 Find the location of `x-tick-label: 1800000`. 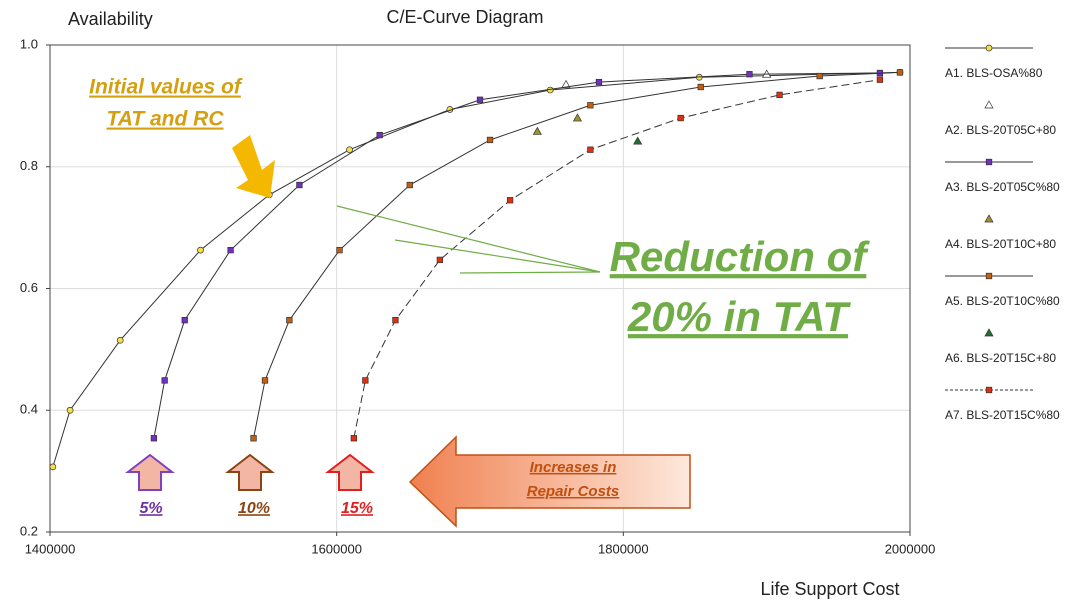

x-tick-label: 1800000 is located at coordinates (623, 548).